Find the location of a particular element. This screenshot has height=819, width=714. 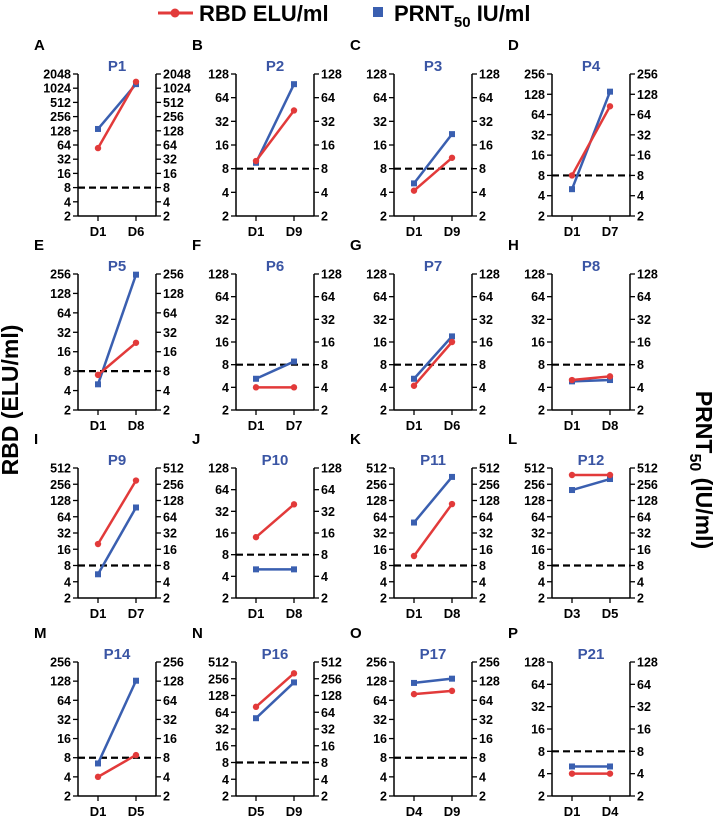

panel-l-ytick-label-right: 128 is located at coordinates (647, 501).